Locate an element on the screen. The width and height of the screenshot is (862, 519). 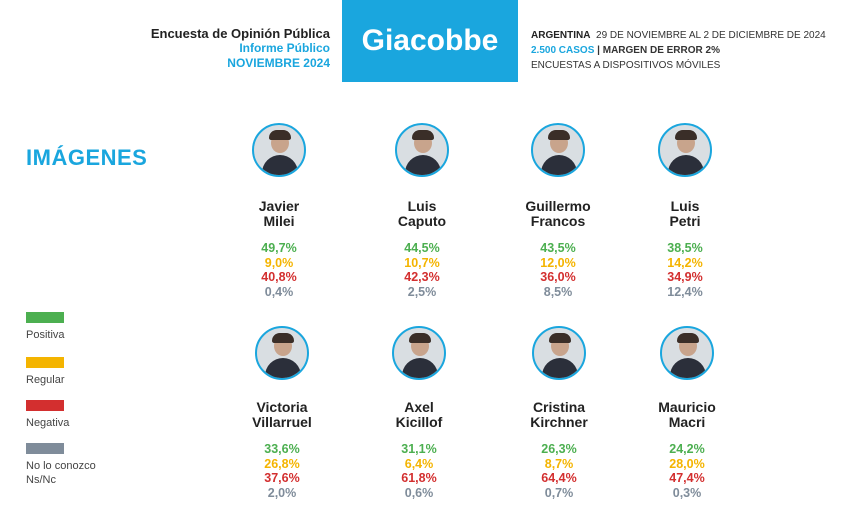
last-name: Francos is located at coordinates (558, 221).